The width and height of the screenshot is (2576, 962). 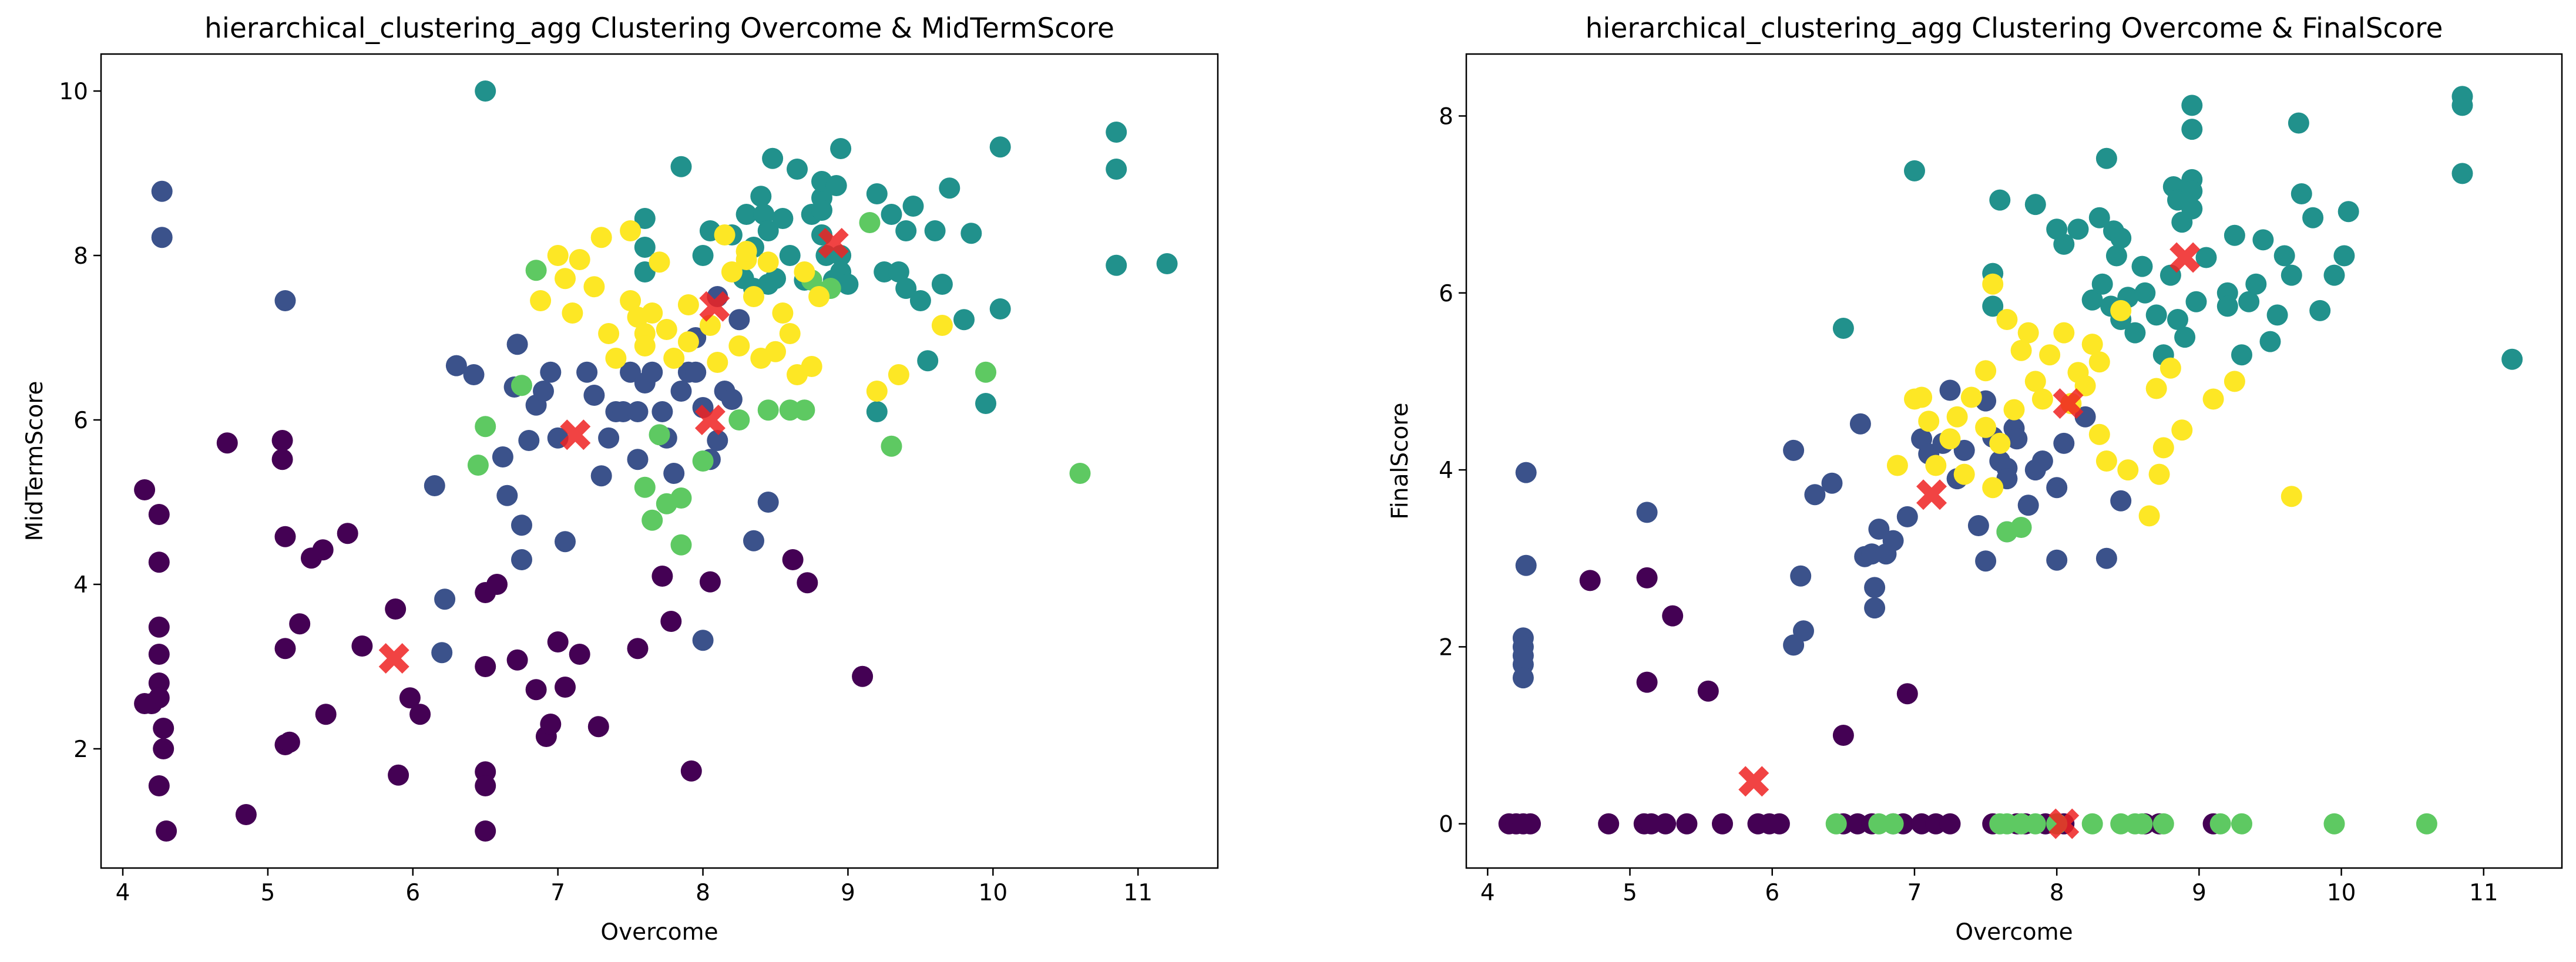 What do you see at coordinates (2014, 932) in the screenshot?
I see `right-x-axis-label: Overcome` at bounding box center [2014, 932].